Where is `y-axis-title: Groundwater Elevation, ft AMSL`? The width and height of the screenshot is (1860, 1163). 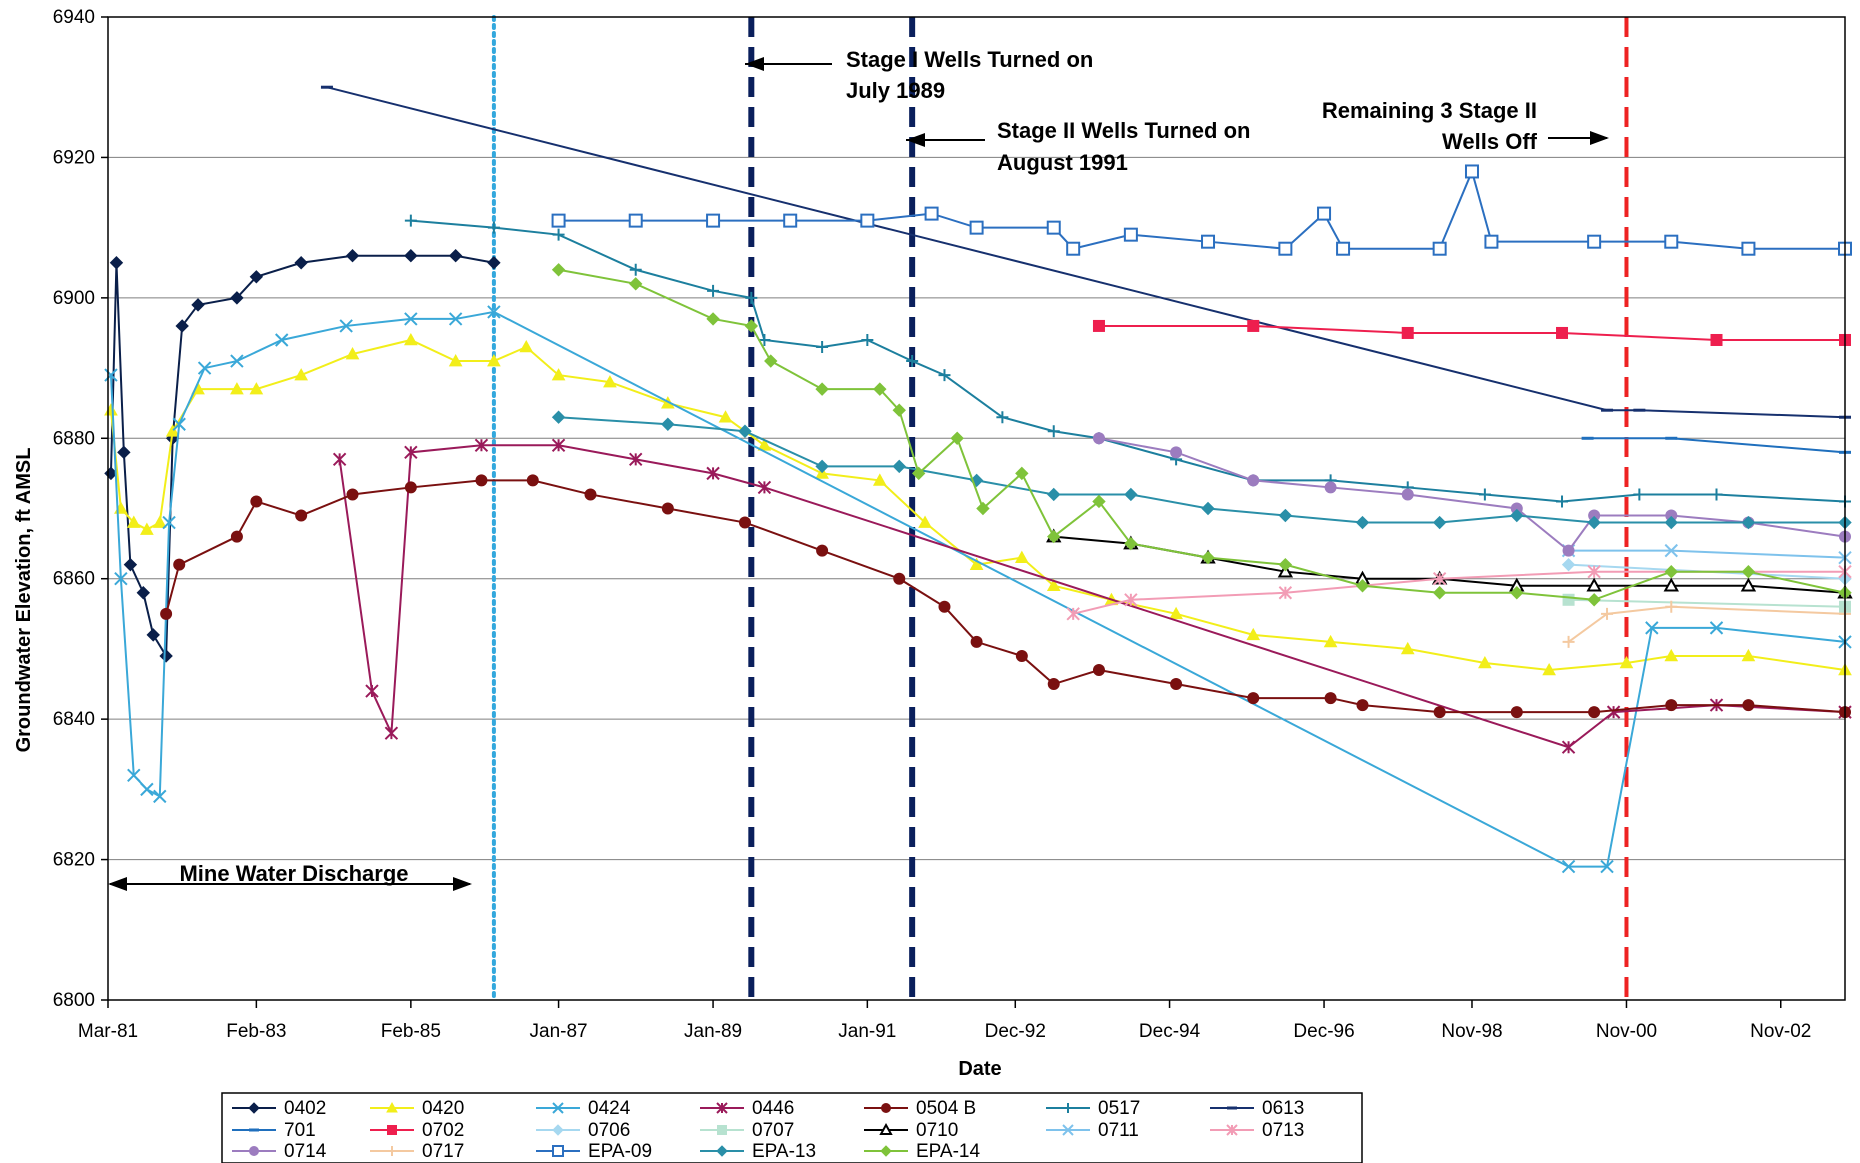
y-axis-title: Groundwater Elevation, ft AMSL is located at coordinates (24, 600).